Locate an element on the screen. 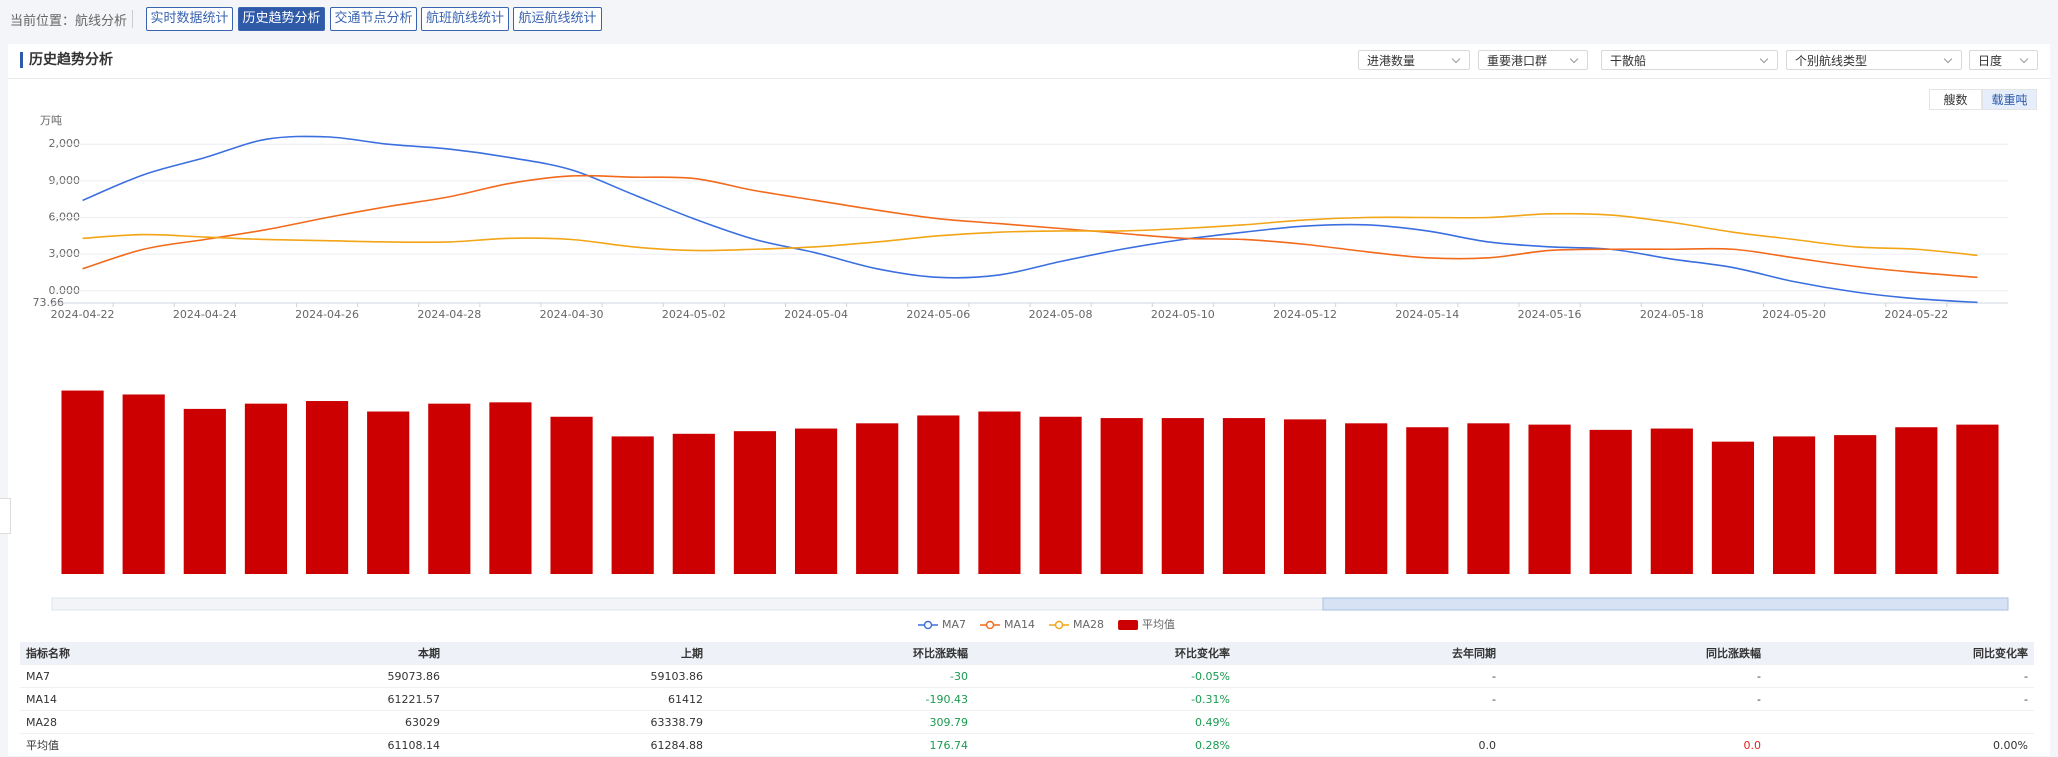 Image resolution: width=2058 pixels, height=757 pixels. header-cell: 指标名称 is located at coordinates (90, 653).